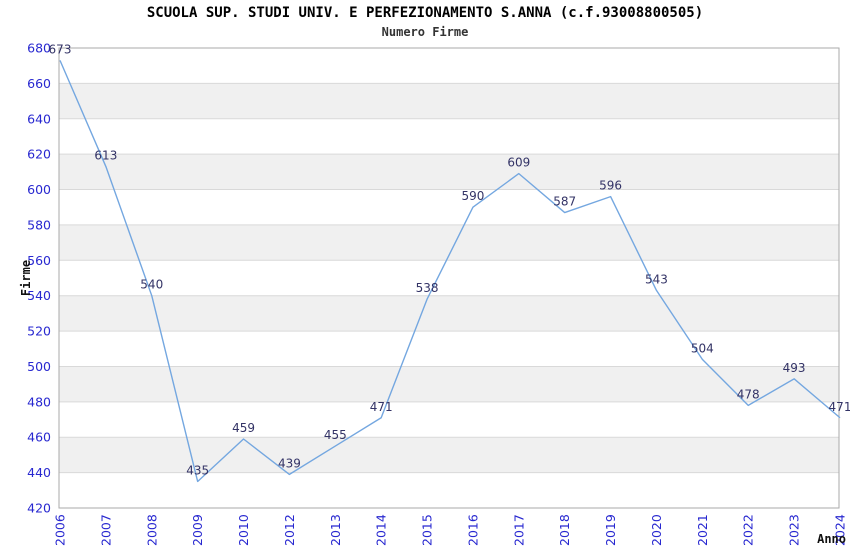 This screenshot has height=550, width=850. What do you see at coordinates (26, 278) in the screenshot?
I see `y-axis-title: Firme` at bounding box center [26, 278].